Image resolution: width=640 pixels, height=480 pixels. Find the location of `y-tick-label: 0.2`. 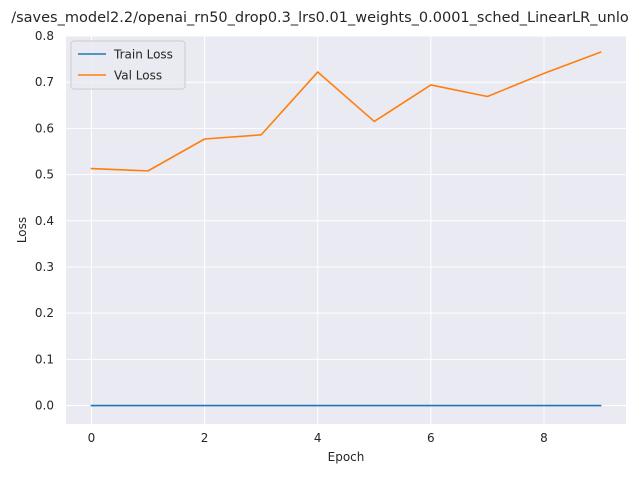

y-tick-label: 0.2 is located at coordinates (44, 313).